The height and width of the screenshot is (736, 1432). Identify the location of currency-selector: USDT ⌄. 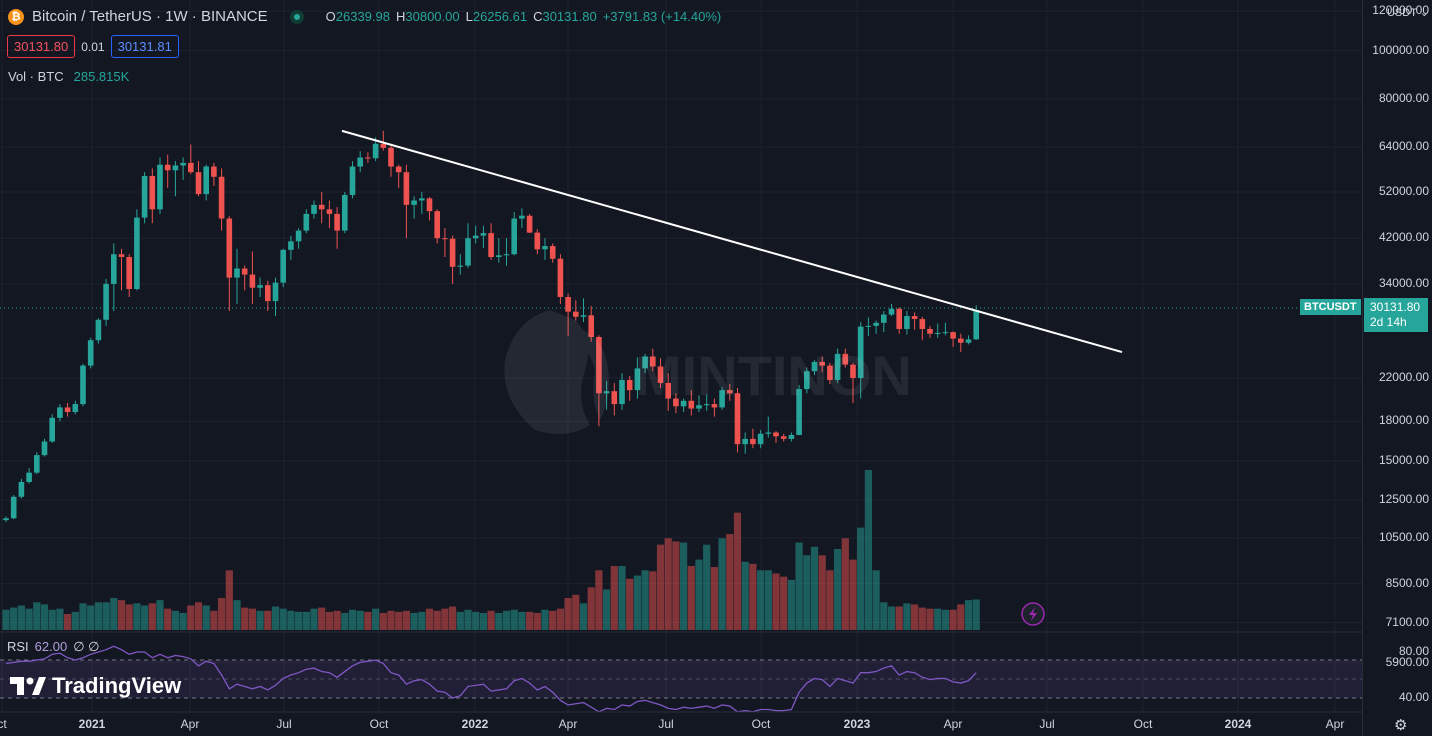
(1407, 13).